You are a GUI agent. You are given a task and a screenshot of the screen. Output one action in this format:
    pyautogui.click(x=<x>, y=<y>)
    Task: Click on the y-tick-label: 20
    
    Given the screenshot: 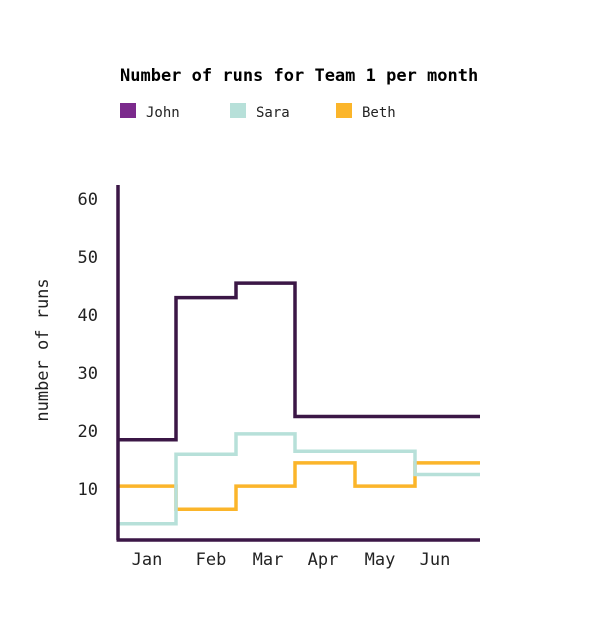 What is the action you would take?
    pyautogui.click(x=88, y=432)
    